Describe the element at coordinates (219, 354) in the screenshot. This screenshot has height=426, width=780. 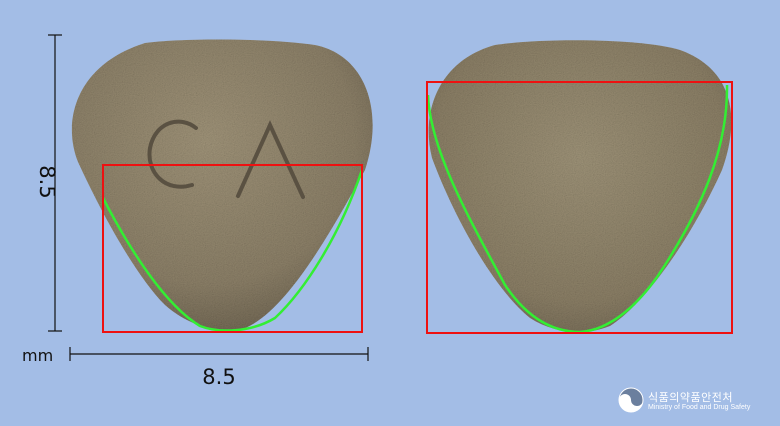
I see `width-dimension-line` at that location.